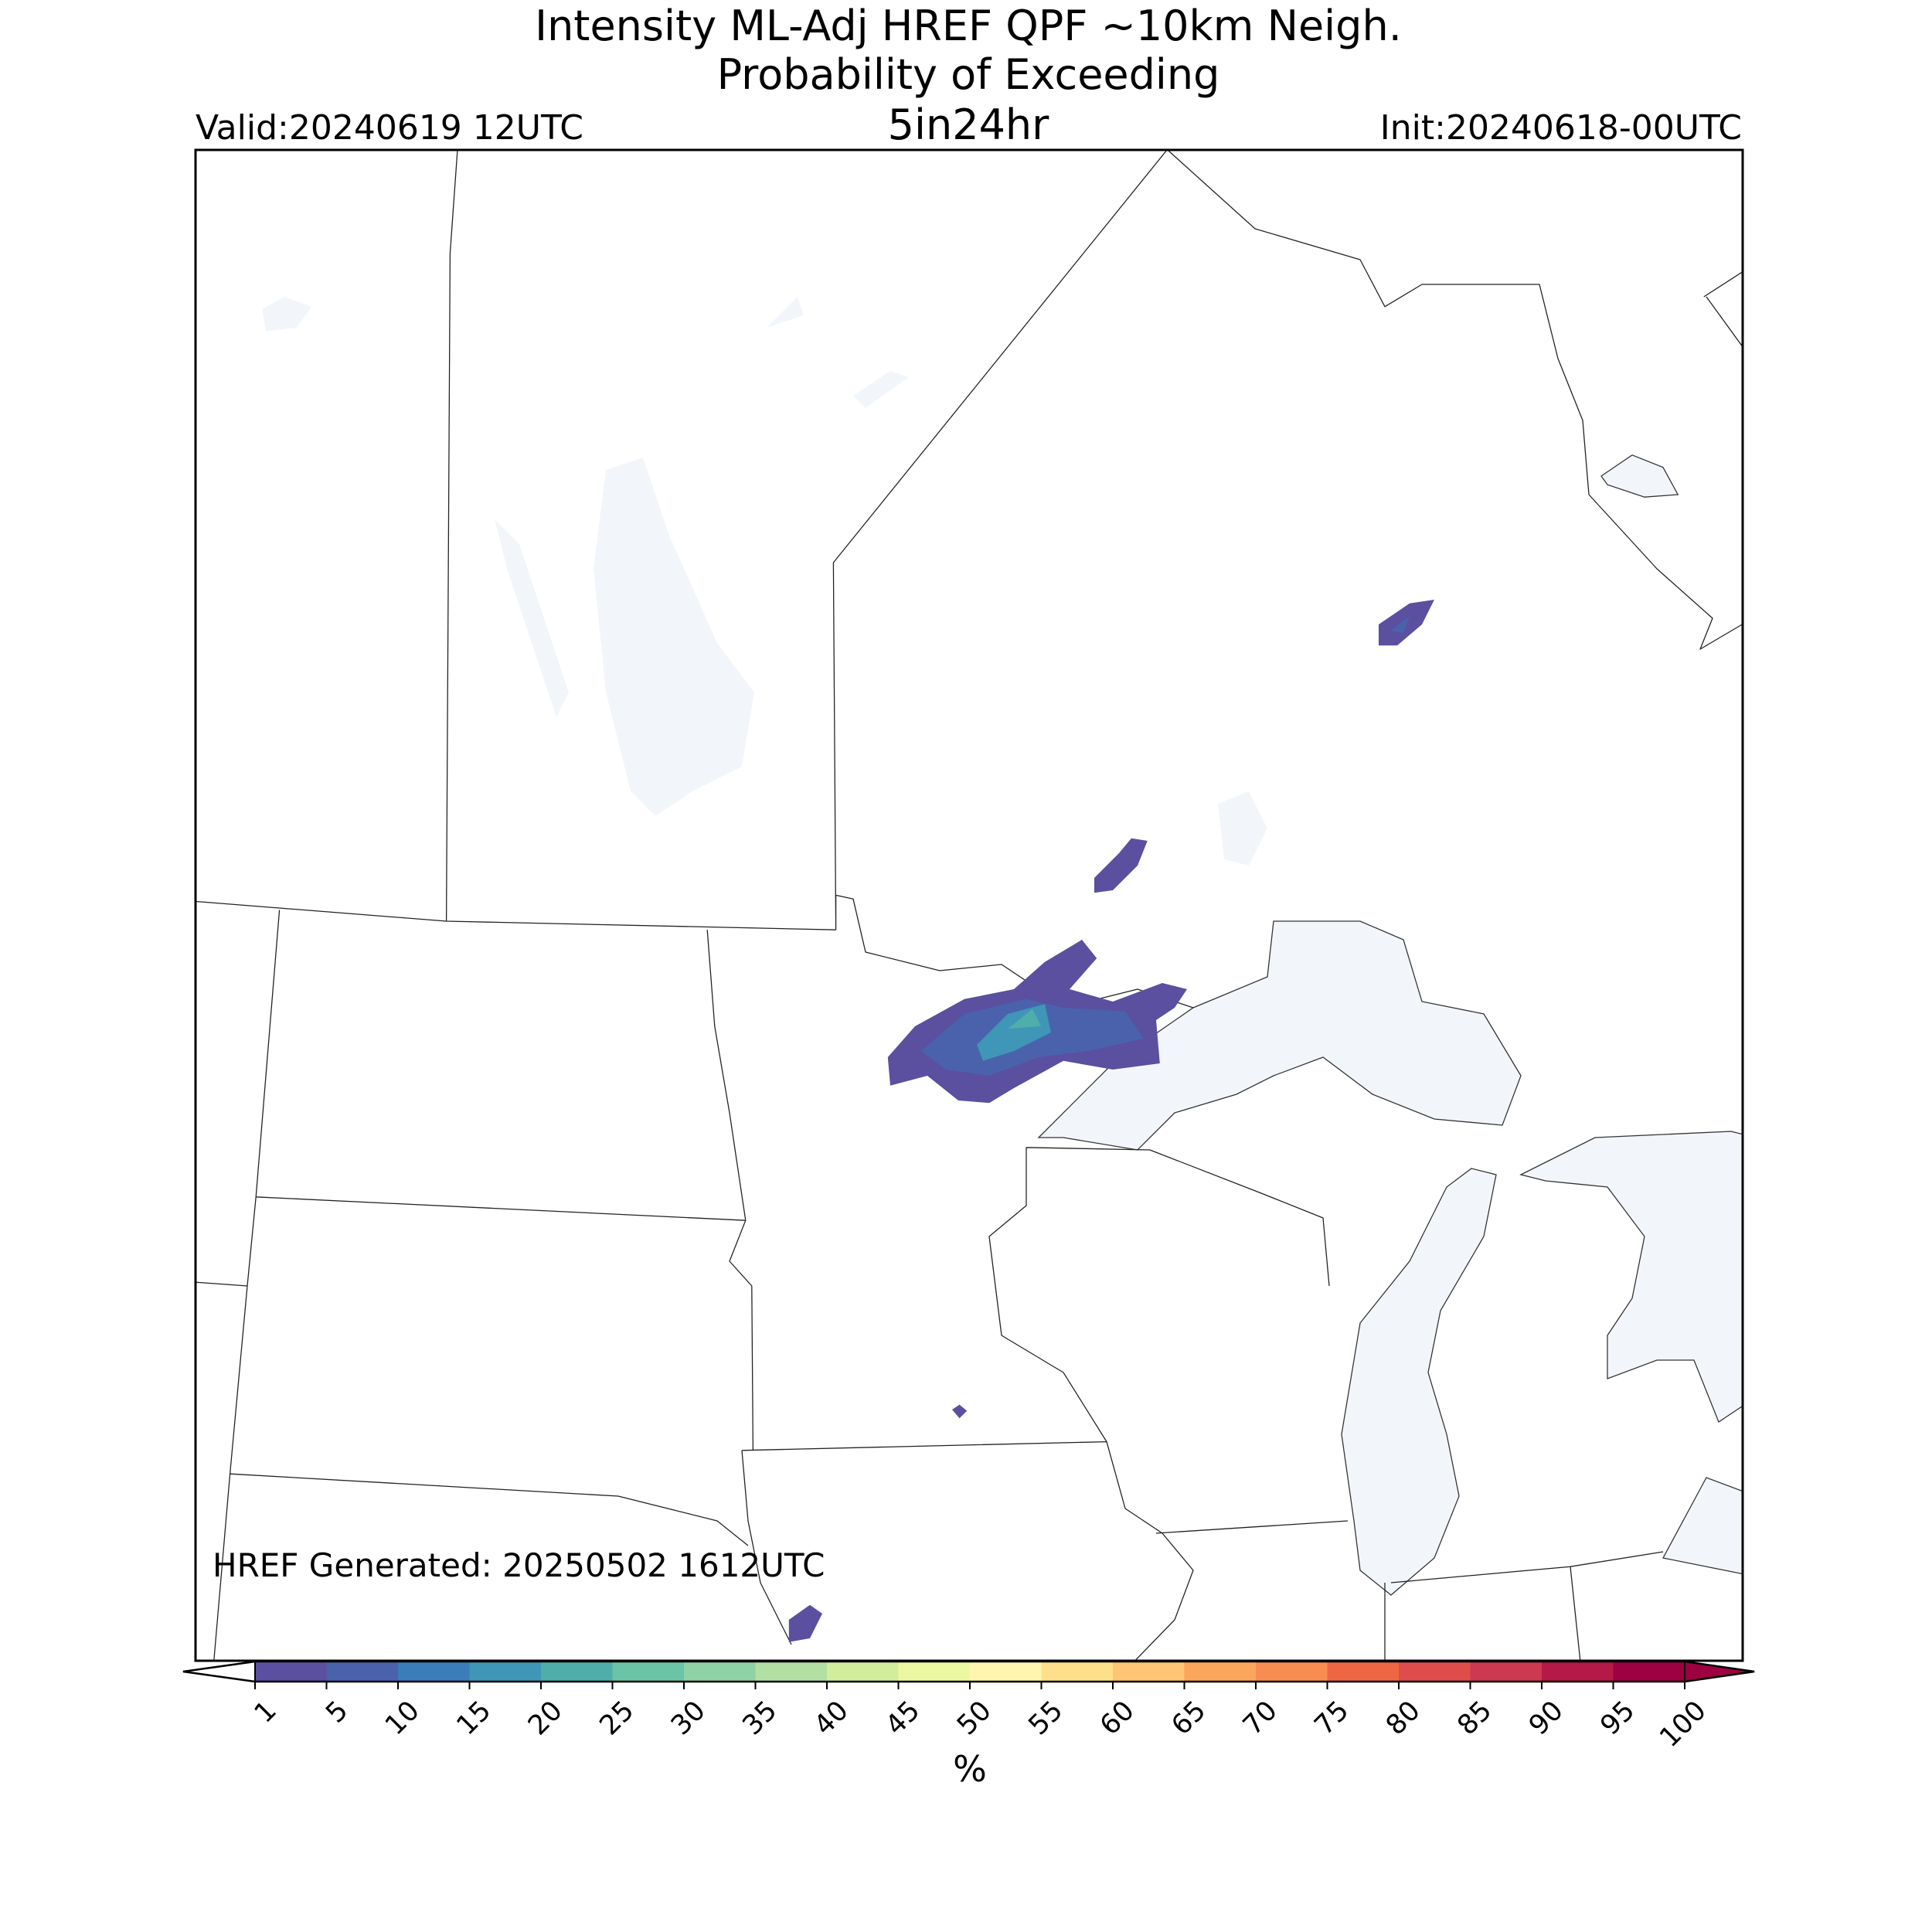  Describe the element at coordinates (904, 1719) in the screenshot. I see `colorbar-tick-label: 45` at that location.